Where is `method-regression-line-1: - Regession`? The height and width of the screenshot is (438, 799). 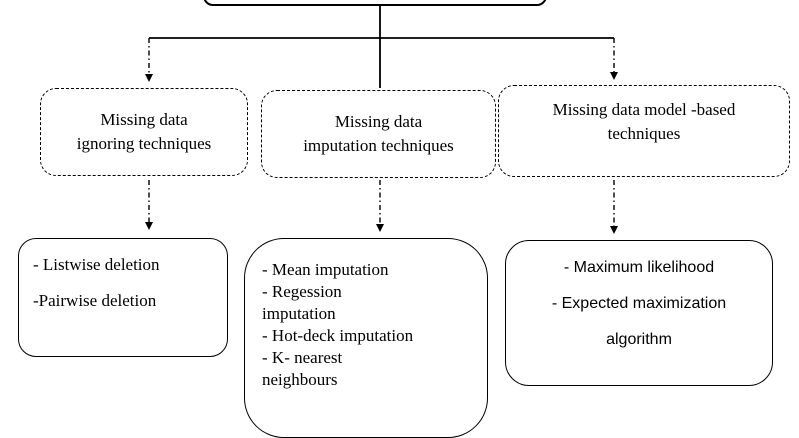 method-regression-line-1: - Regession is located at coordinates (302, 291).